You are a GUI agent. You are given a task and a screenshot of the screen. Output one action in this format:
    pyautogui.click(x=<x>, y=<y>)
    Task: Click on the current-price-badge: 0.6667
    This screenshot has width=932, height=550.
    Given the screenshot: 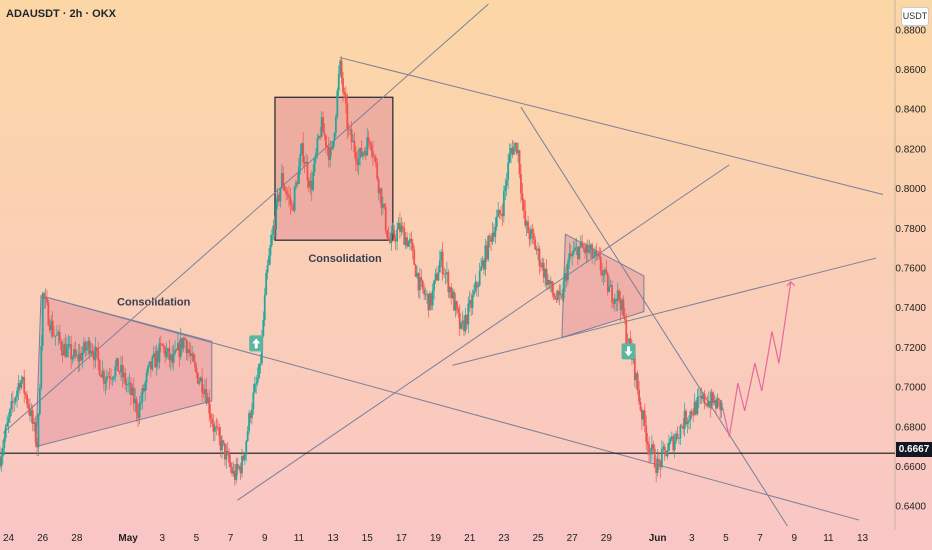 What is the action you would take?
    pyautogui.click(x=914, y=449)
    